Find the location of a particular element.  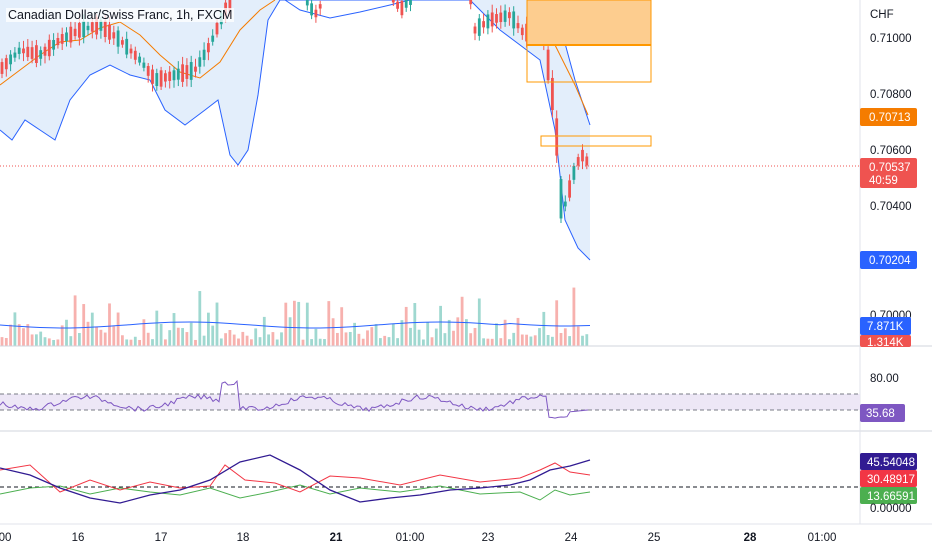

oscillator-pane is located at coordinates (430, 479).